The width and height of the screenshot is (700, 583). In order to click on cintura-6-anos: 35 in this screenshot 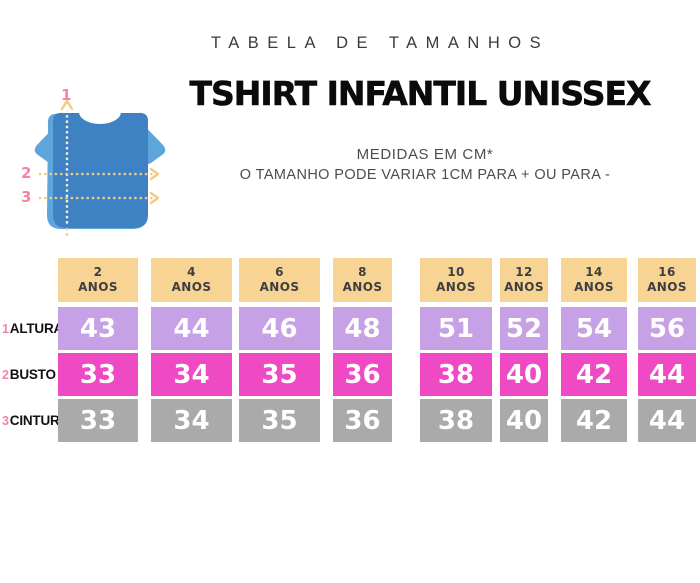, I will do `click(279, 420)`.